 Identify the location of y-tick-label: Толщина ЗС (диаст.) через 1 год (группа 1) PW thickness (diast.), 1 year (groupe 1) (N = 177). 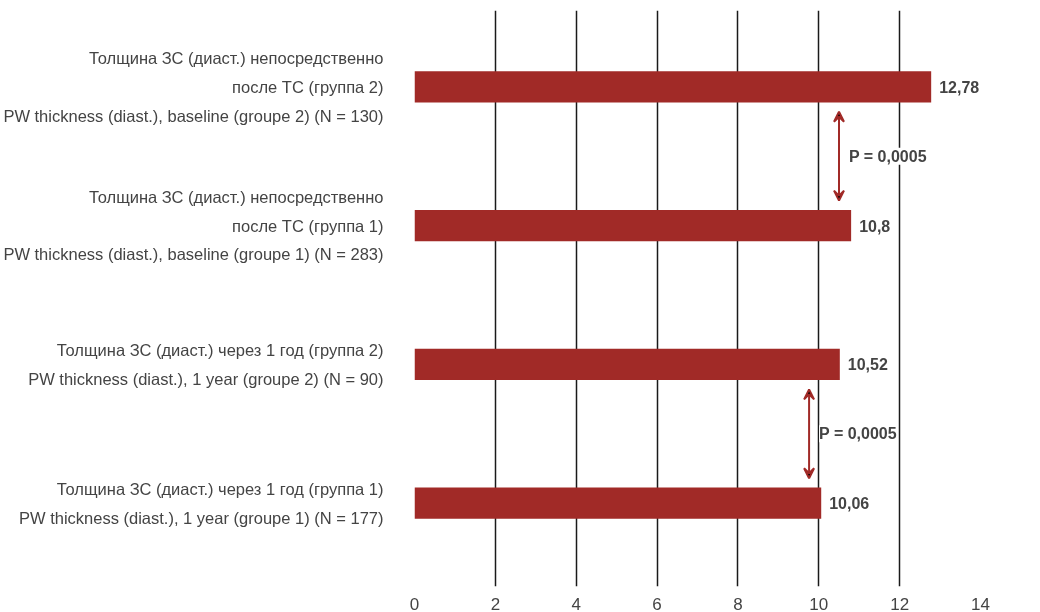
(201, 503).